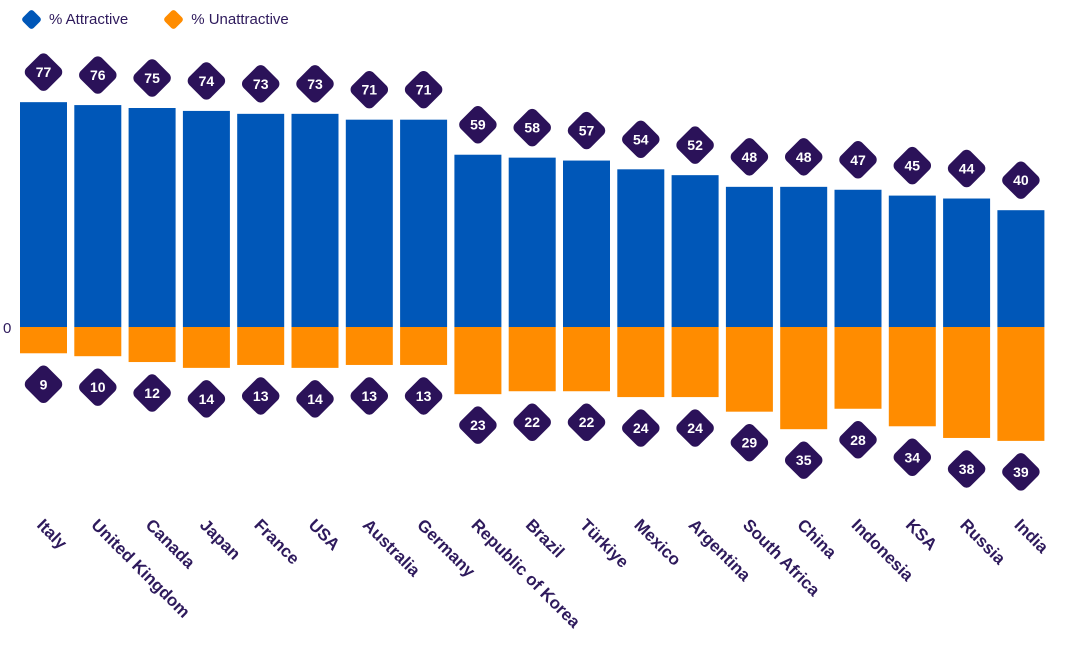 Image resolution: width=1080 pixels, height=656 pixels. I want to click on value-label-attractive: 74, so click(206, 81).